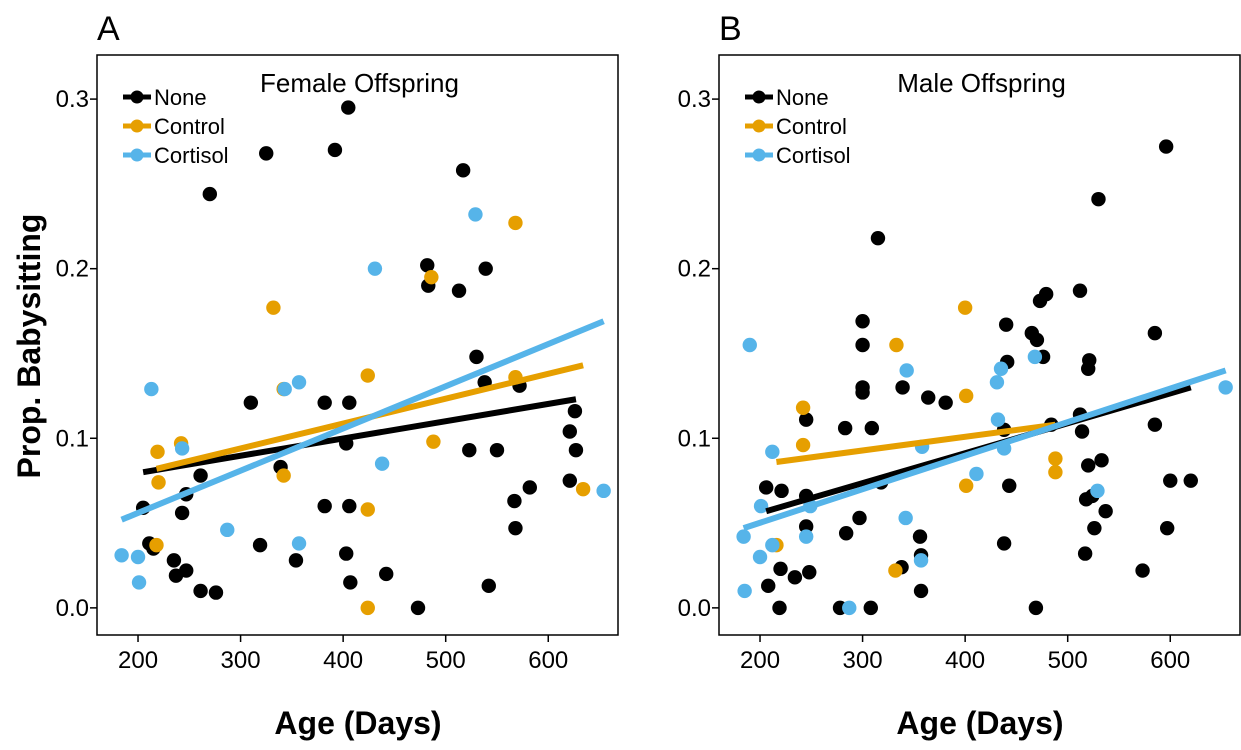 This screenshot has height=750, width=1241. Describe the element at coordinates (176, 126) in the screenshot. I see `legend-a: None Control Cortisol` at that location.